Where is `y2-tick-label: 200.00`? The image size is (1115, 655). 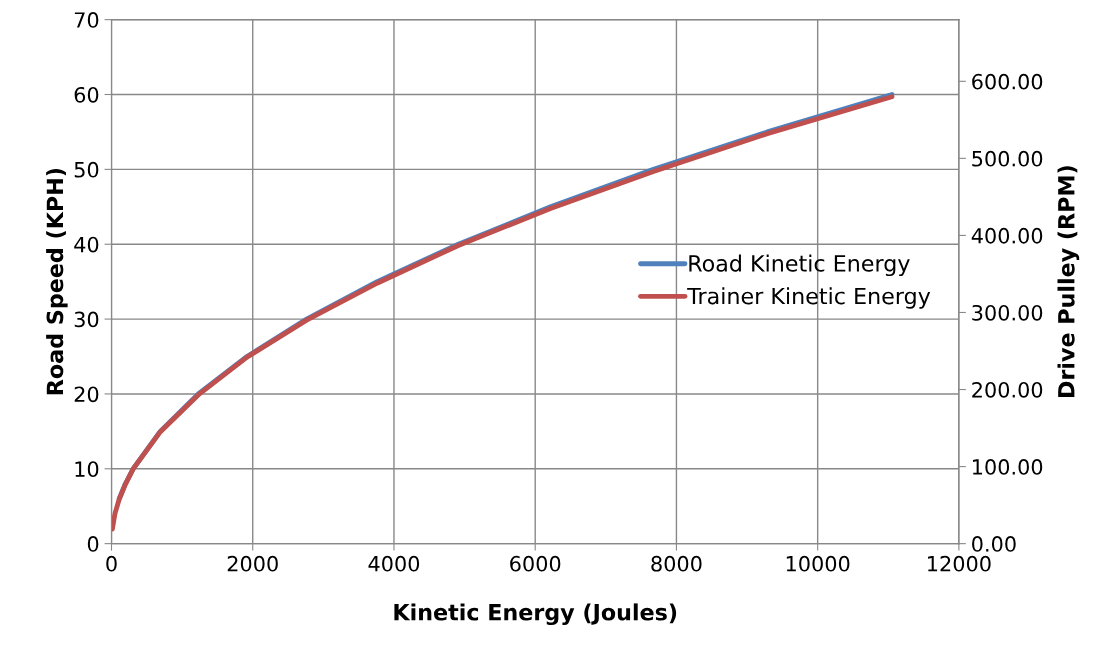 y2-tick-label: 200.00 is located at coordinates (1007, 389).